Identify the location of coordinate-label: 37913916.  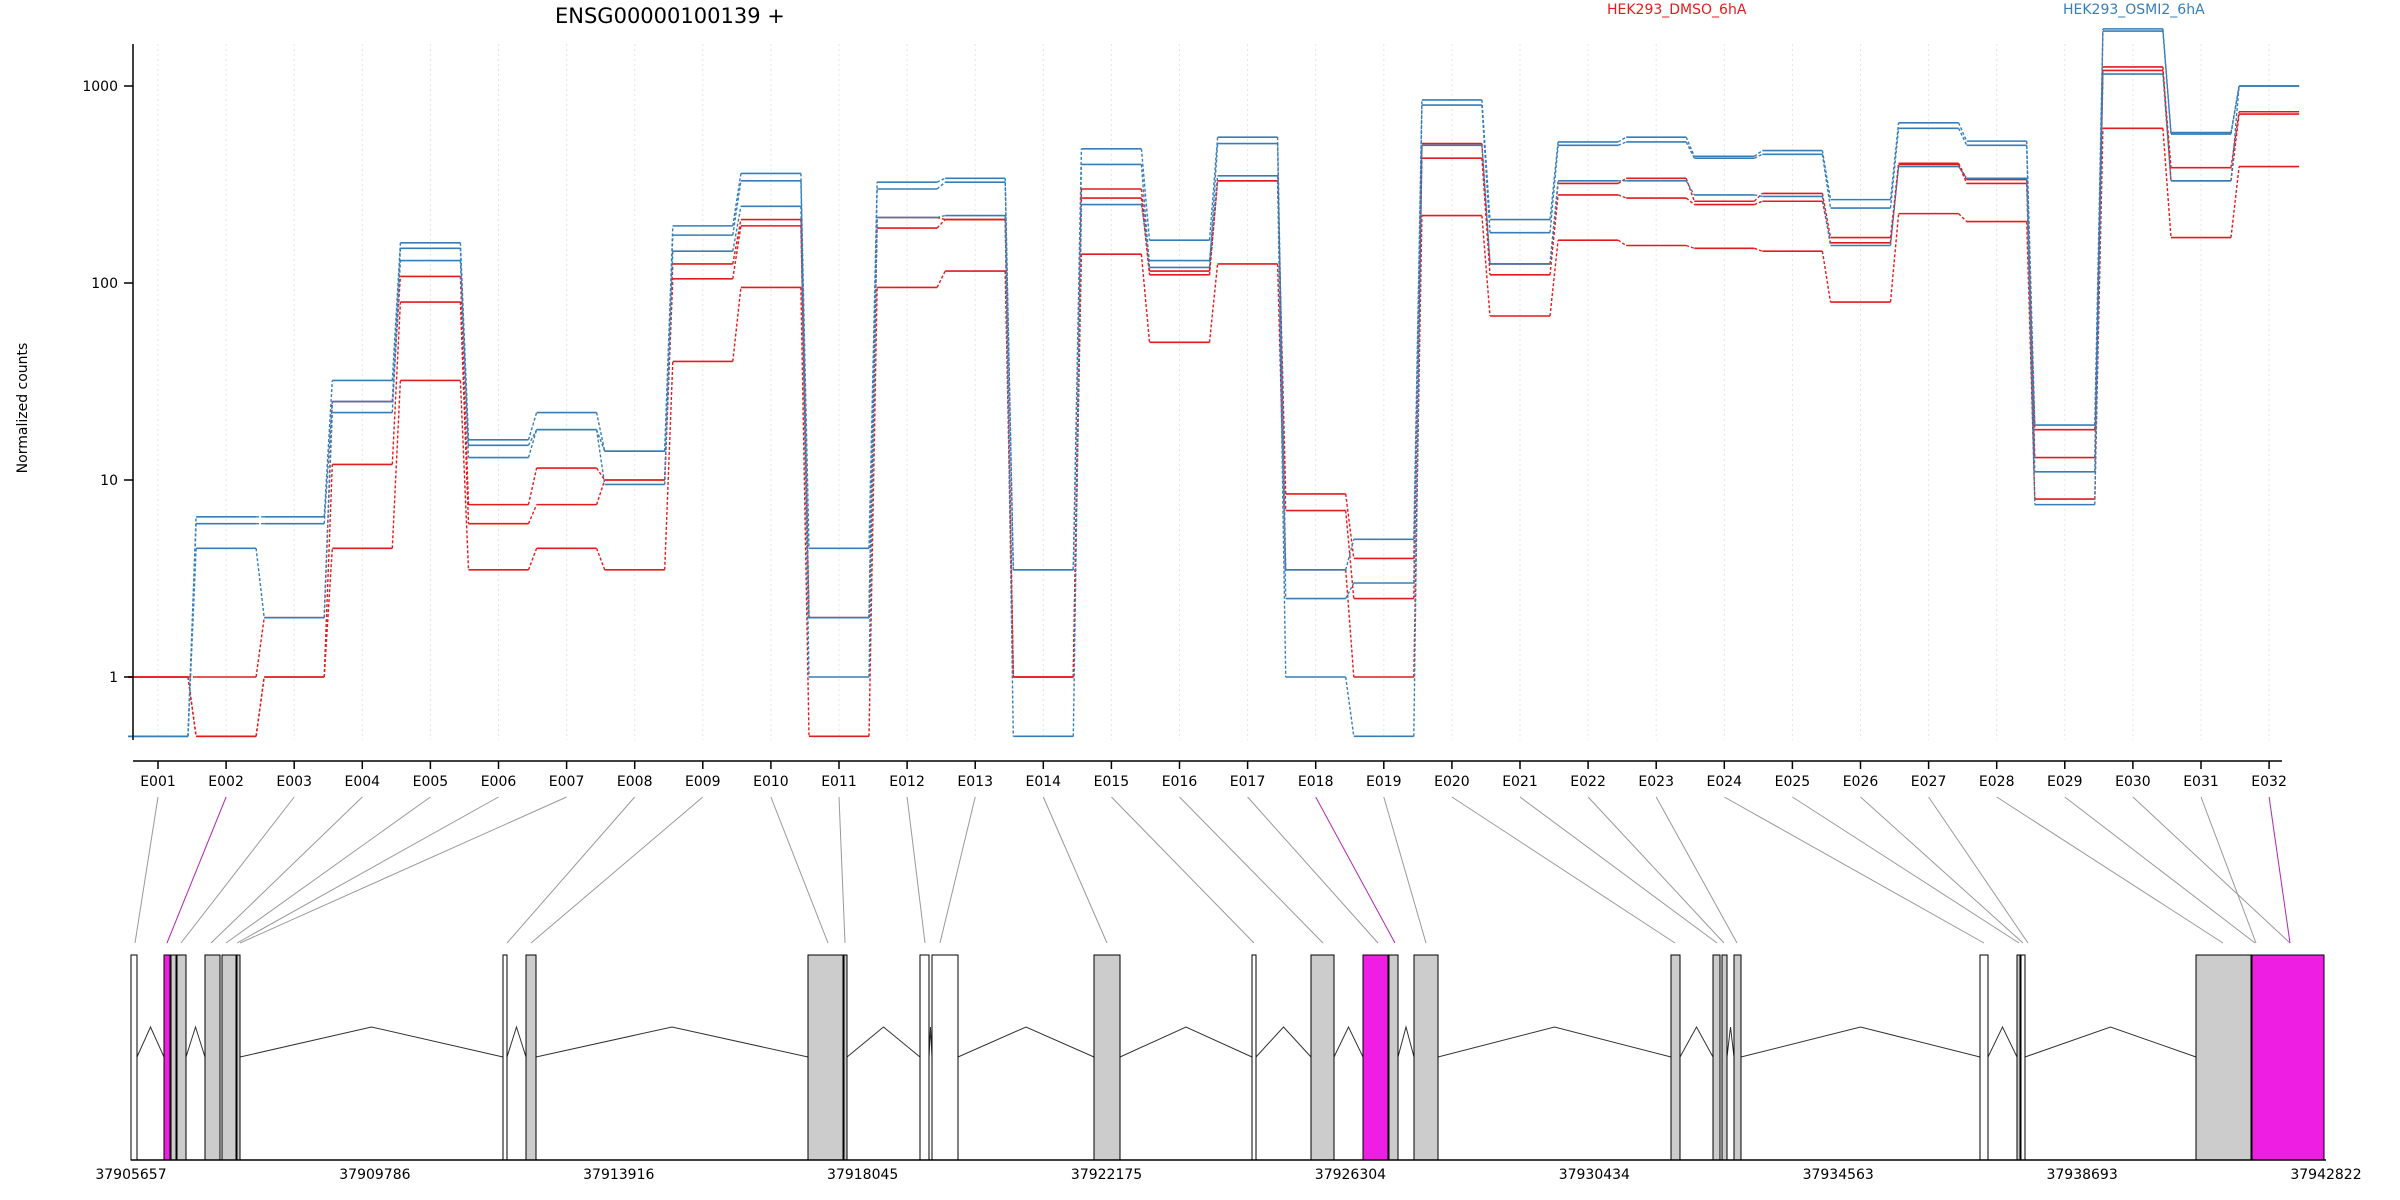
(618, 1175).